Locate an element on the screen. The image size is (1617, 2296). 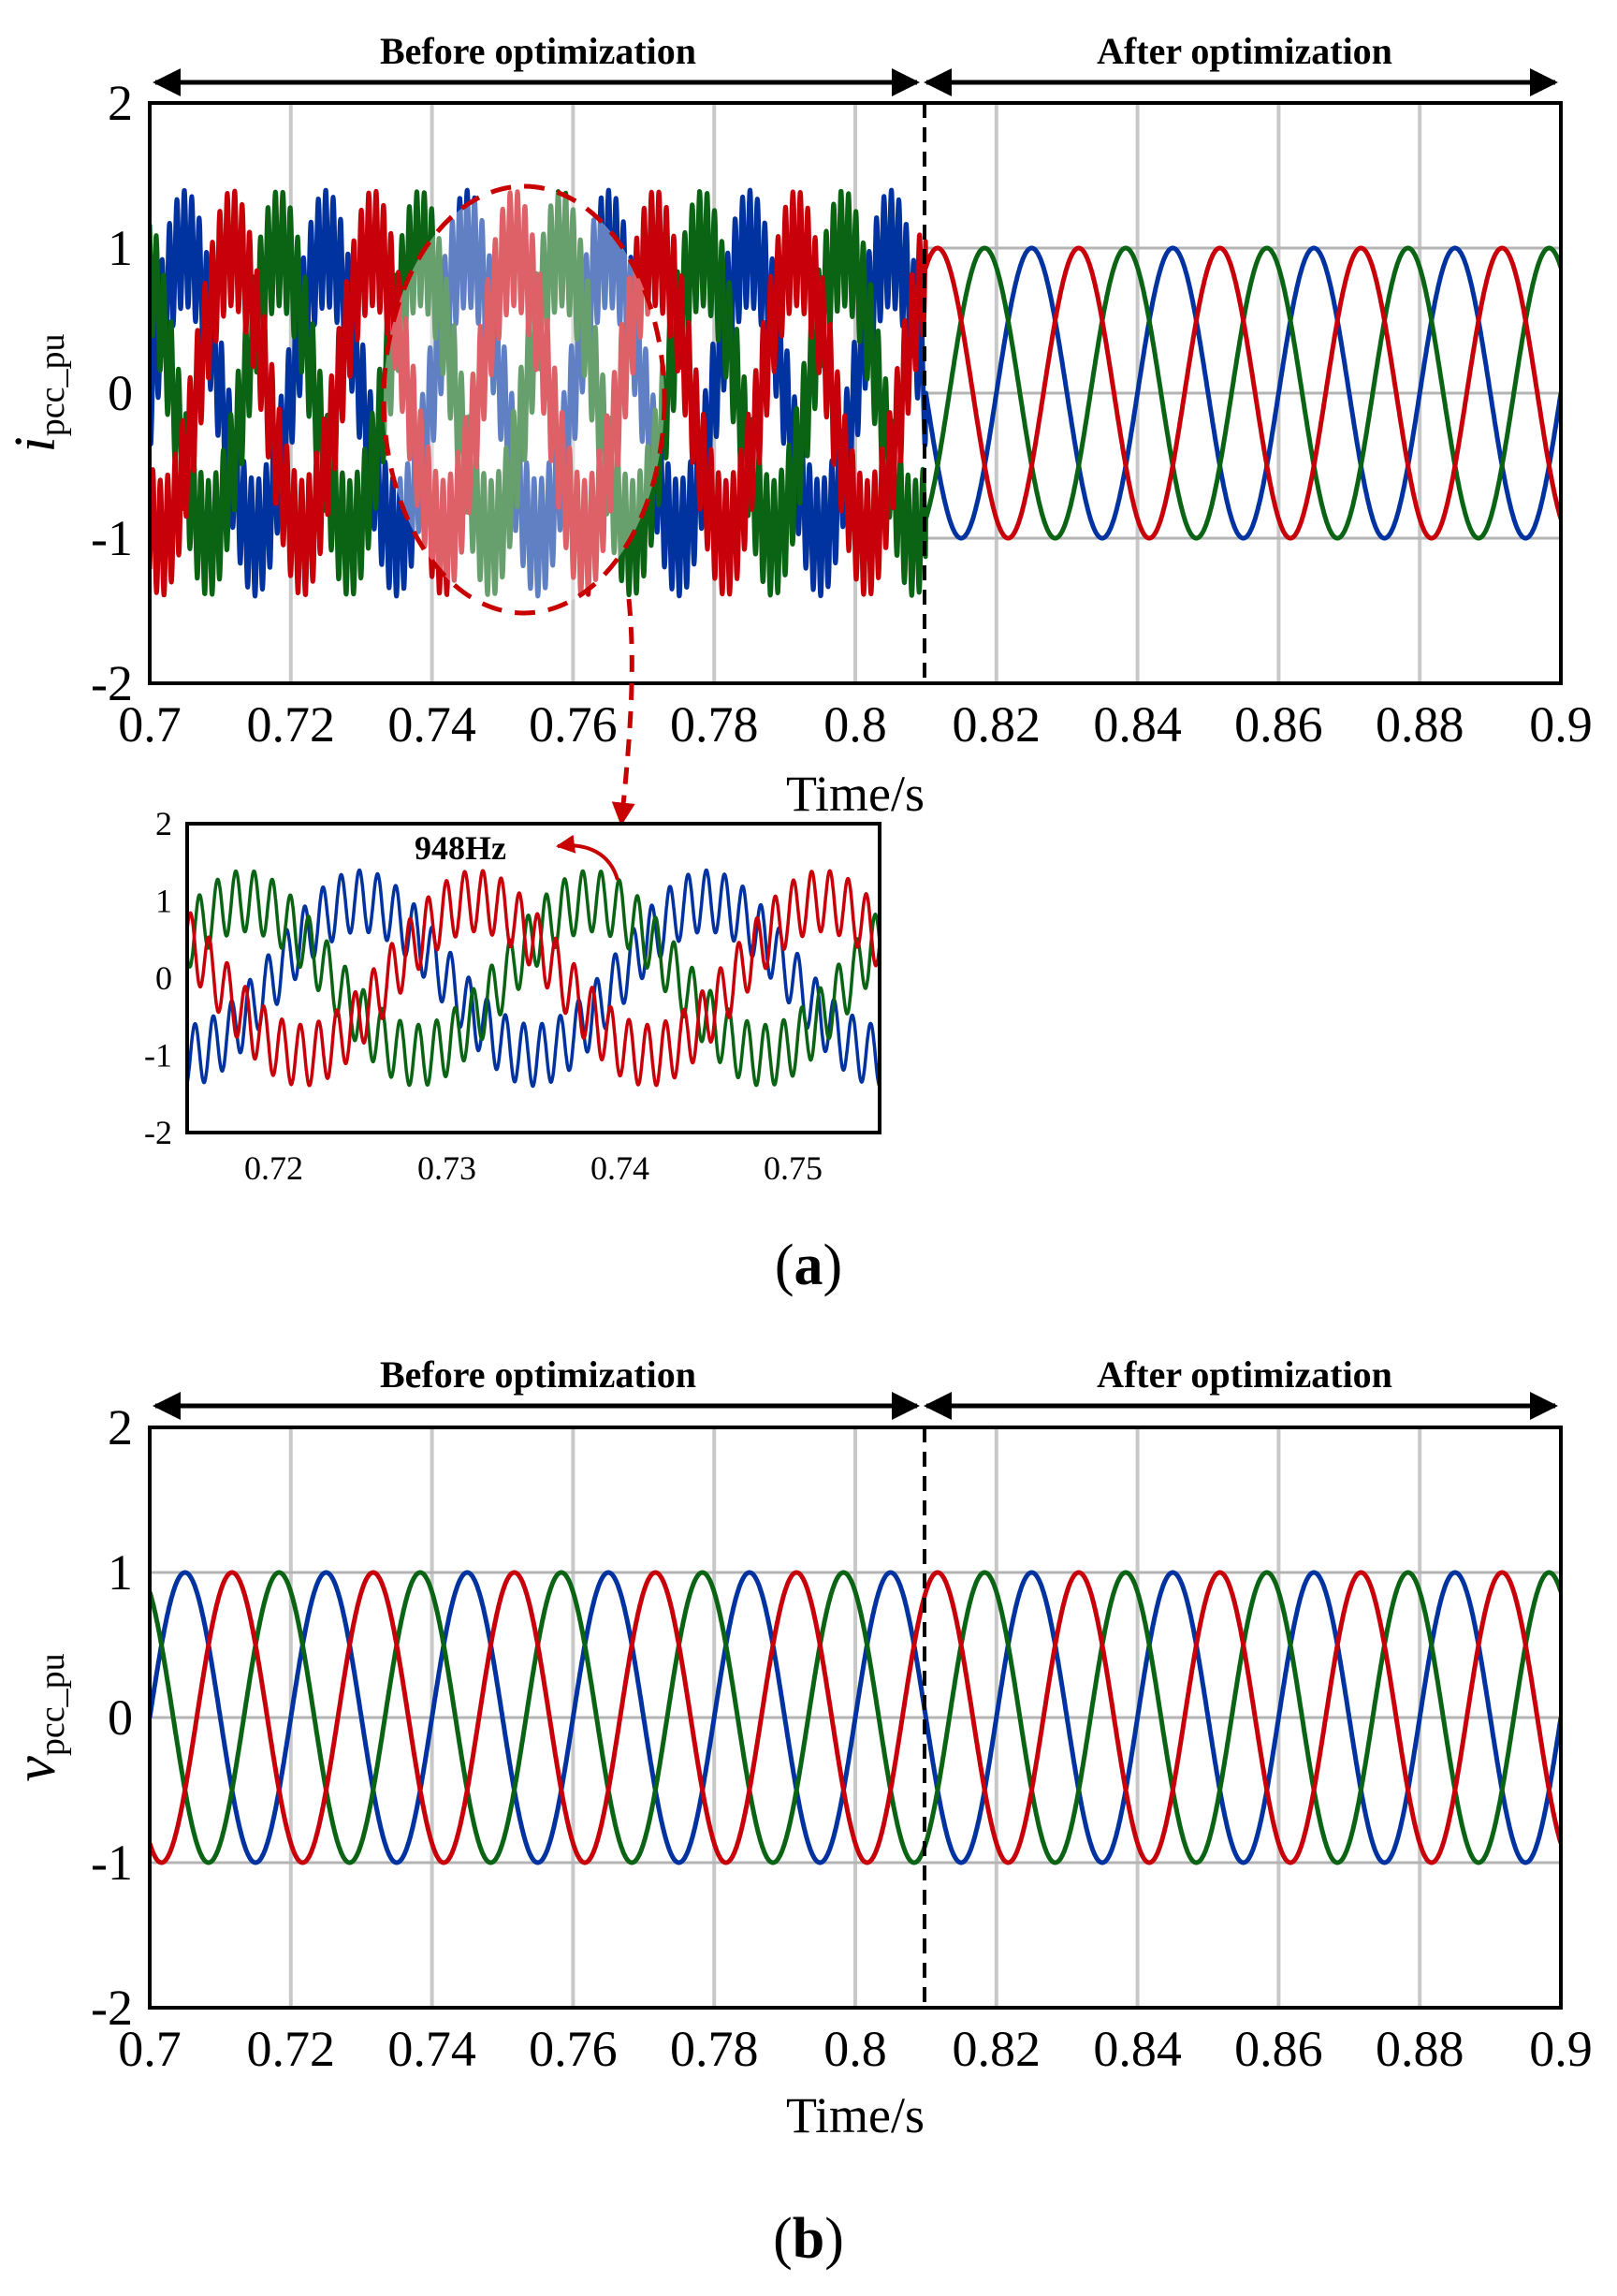
inset-series-phase_b is located at coordinates (533, 979).